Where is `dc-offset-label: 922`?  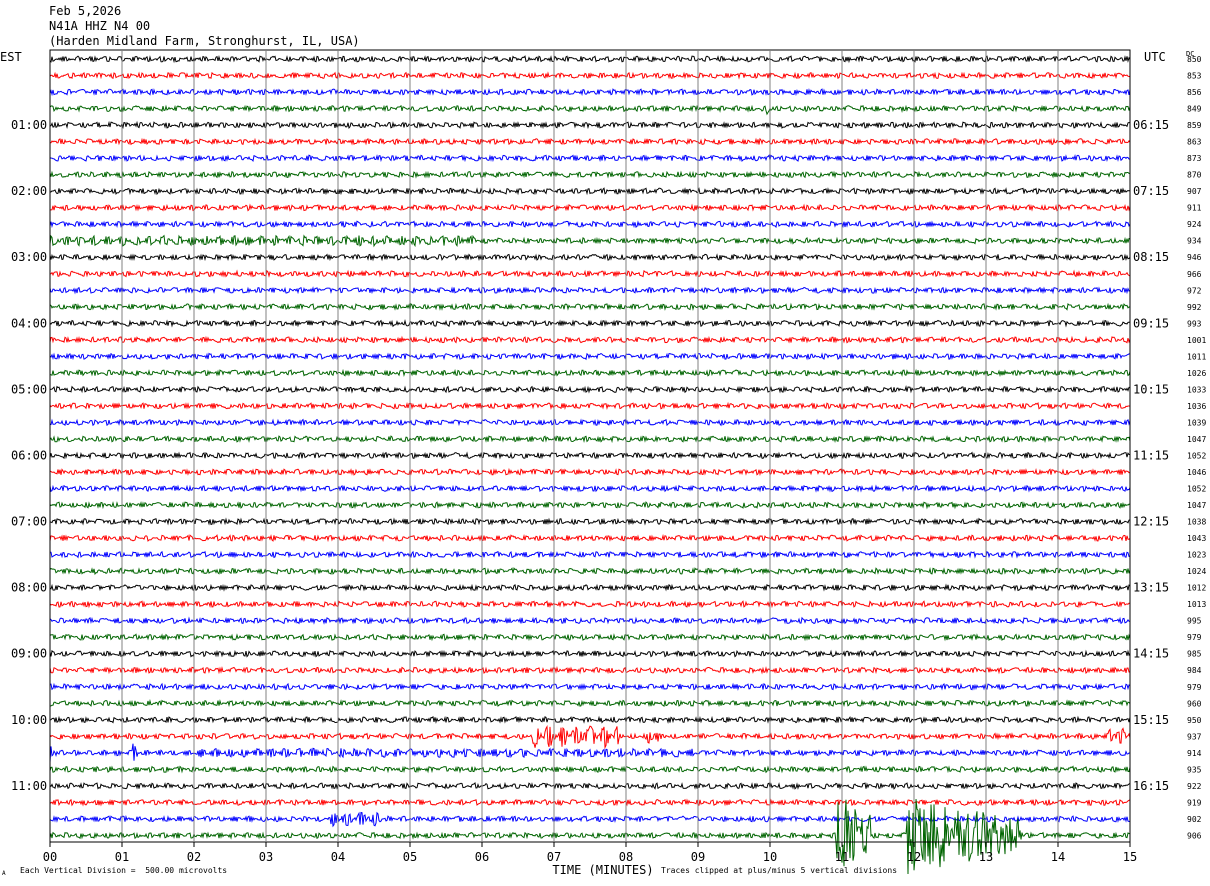
dc-offset-label: 922 is located at coordinates (1194, 786).